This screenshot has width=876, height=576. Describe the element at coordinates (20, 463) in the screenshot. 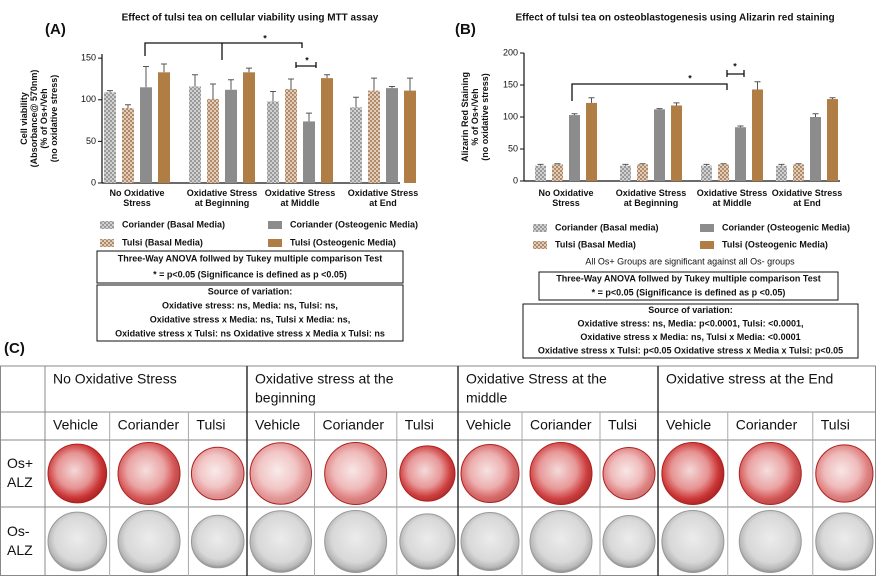

I see `row-header: Os+` at that location.